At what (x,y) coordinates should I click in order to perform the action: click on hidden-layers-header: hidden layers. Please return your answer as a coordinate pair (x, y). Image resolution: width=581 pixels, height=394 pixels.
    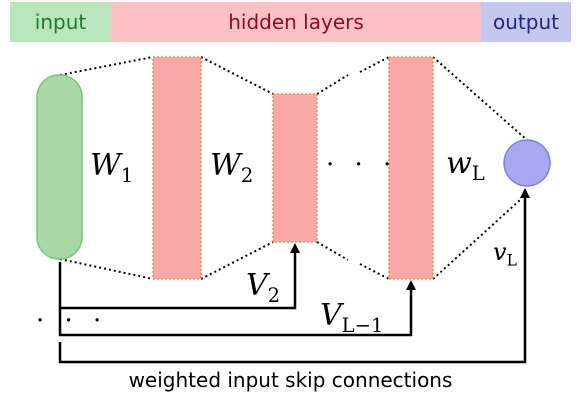
    Looking at the image, I should click on (296, 22).